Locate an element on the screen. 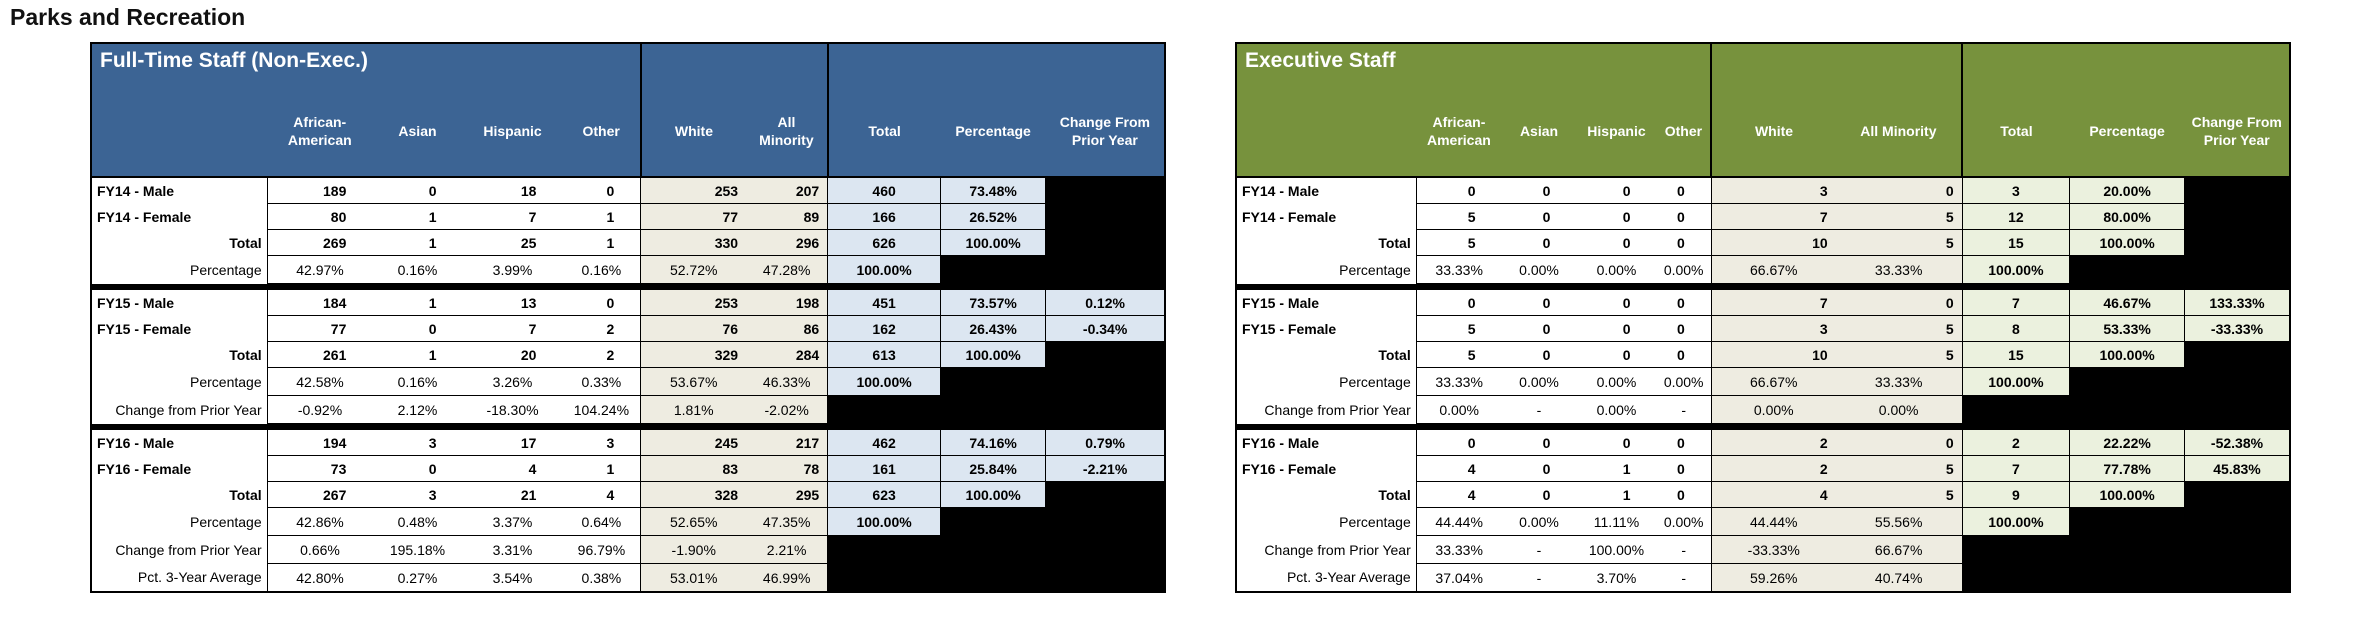 This screenshot has height=634, width=2364. data-cell: 25.84% is located at coordinates (993, 468).